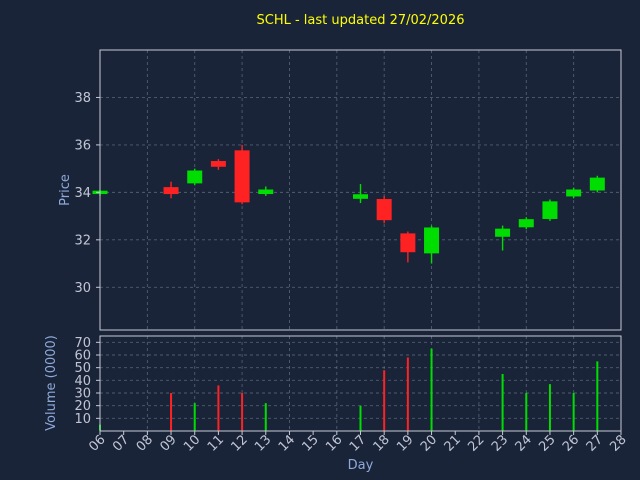 This screenshot has width=640, height=480. I want to click on day-tick-label: 06, so click(97, 443).